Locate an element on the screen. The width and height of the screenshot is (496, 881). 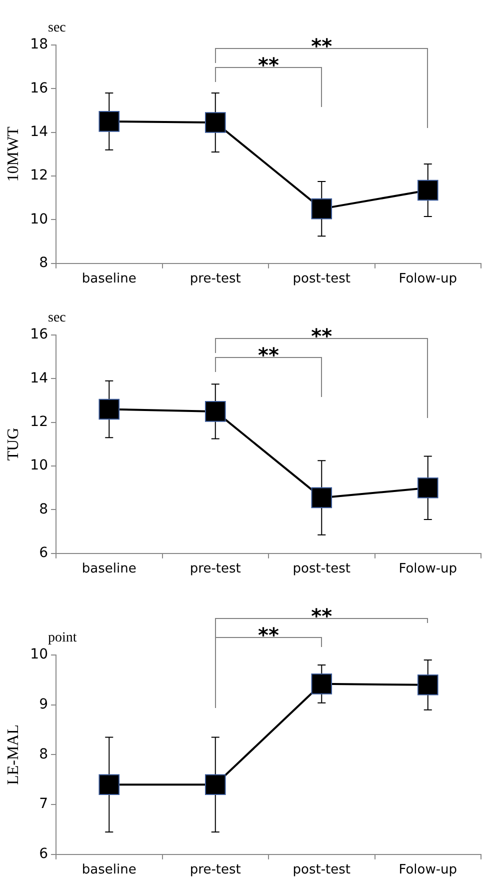
y-tick-label: 7 is located at coordinates (43, 804).